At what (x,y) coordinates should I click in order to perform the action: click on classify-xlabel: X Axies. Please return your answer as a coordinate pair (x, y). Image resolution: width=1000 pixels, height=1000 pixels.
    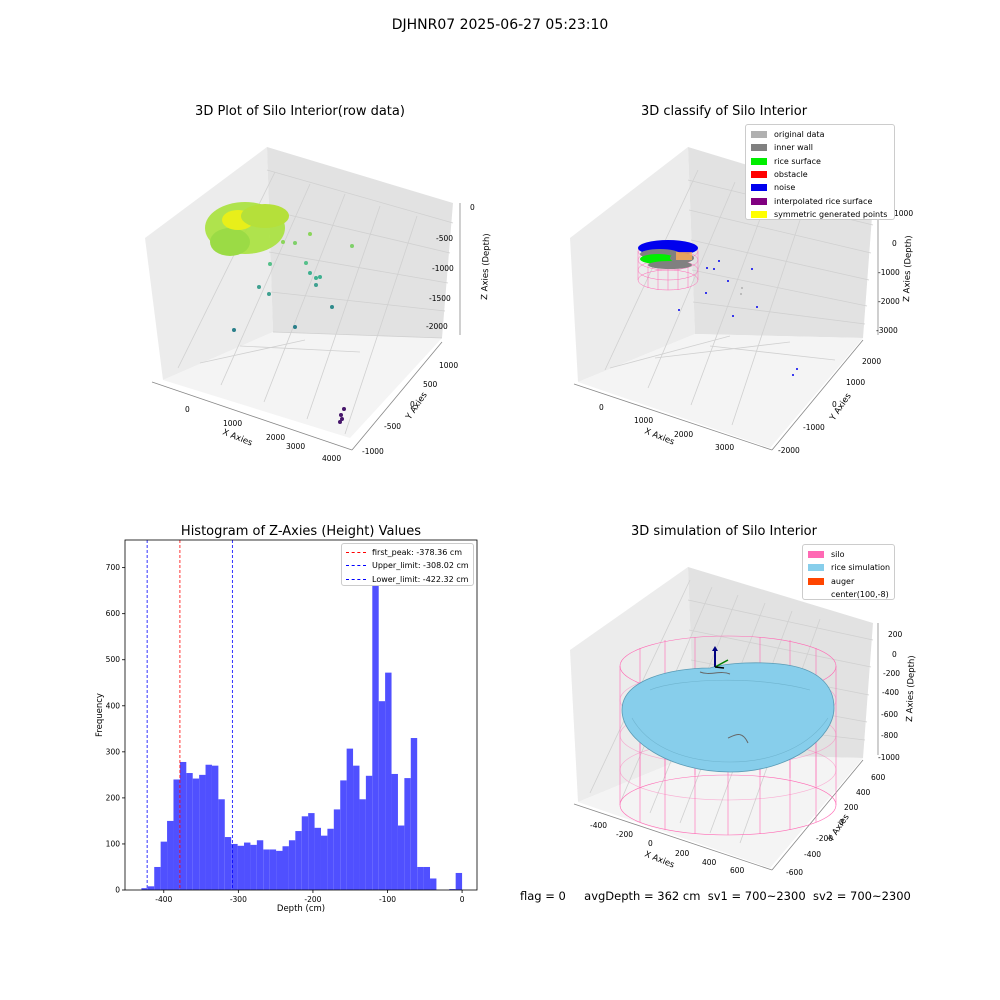
    Looking at the image, I should click on (659, 437).